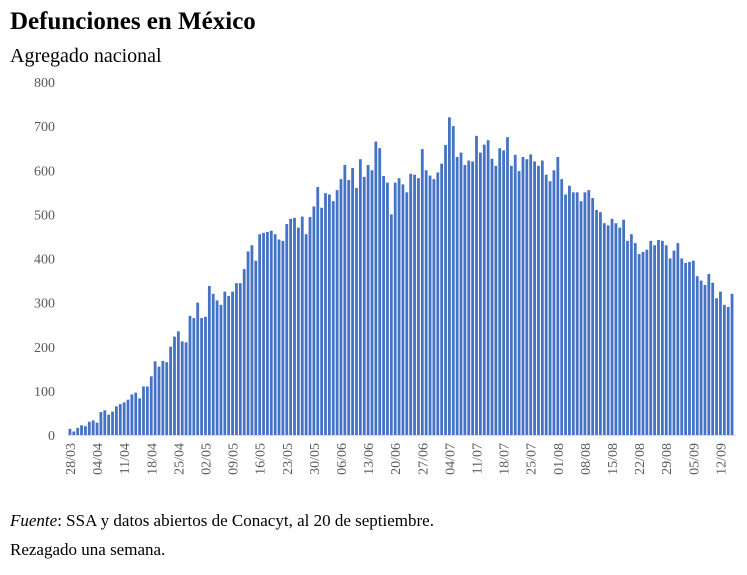 This screenshot has height=575, width=747. I want to click on x-tick-label: 18/04, so click(152, 459).